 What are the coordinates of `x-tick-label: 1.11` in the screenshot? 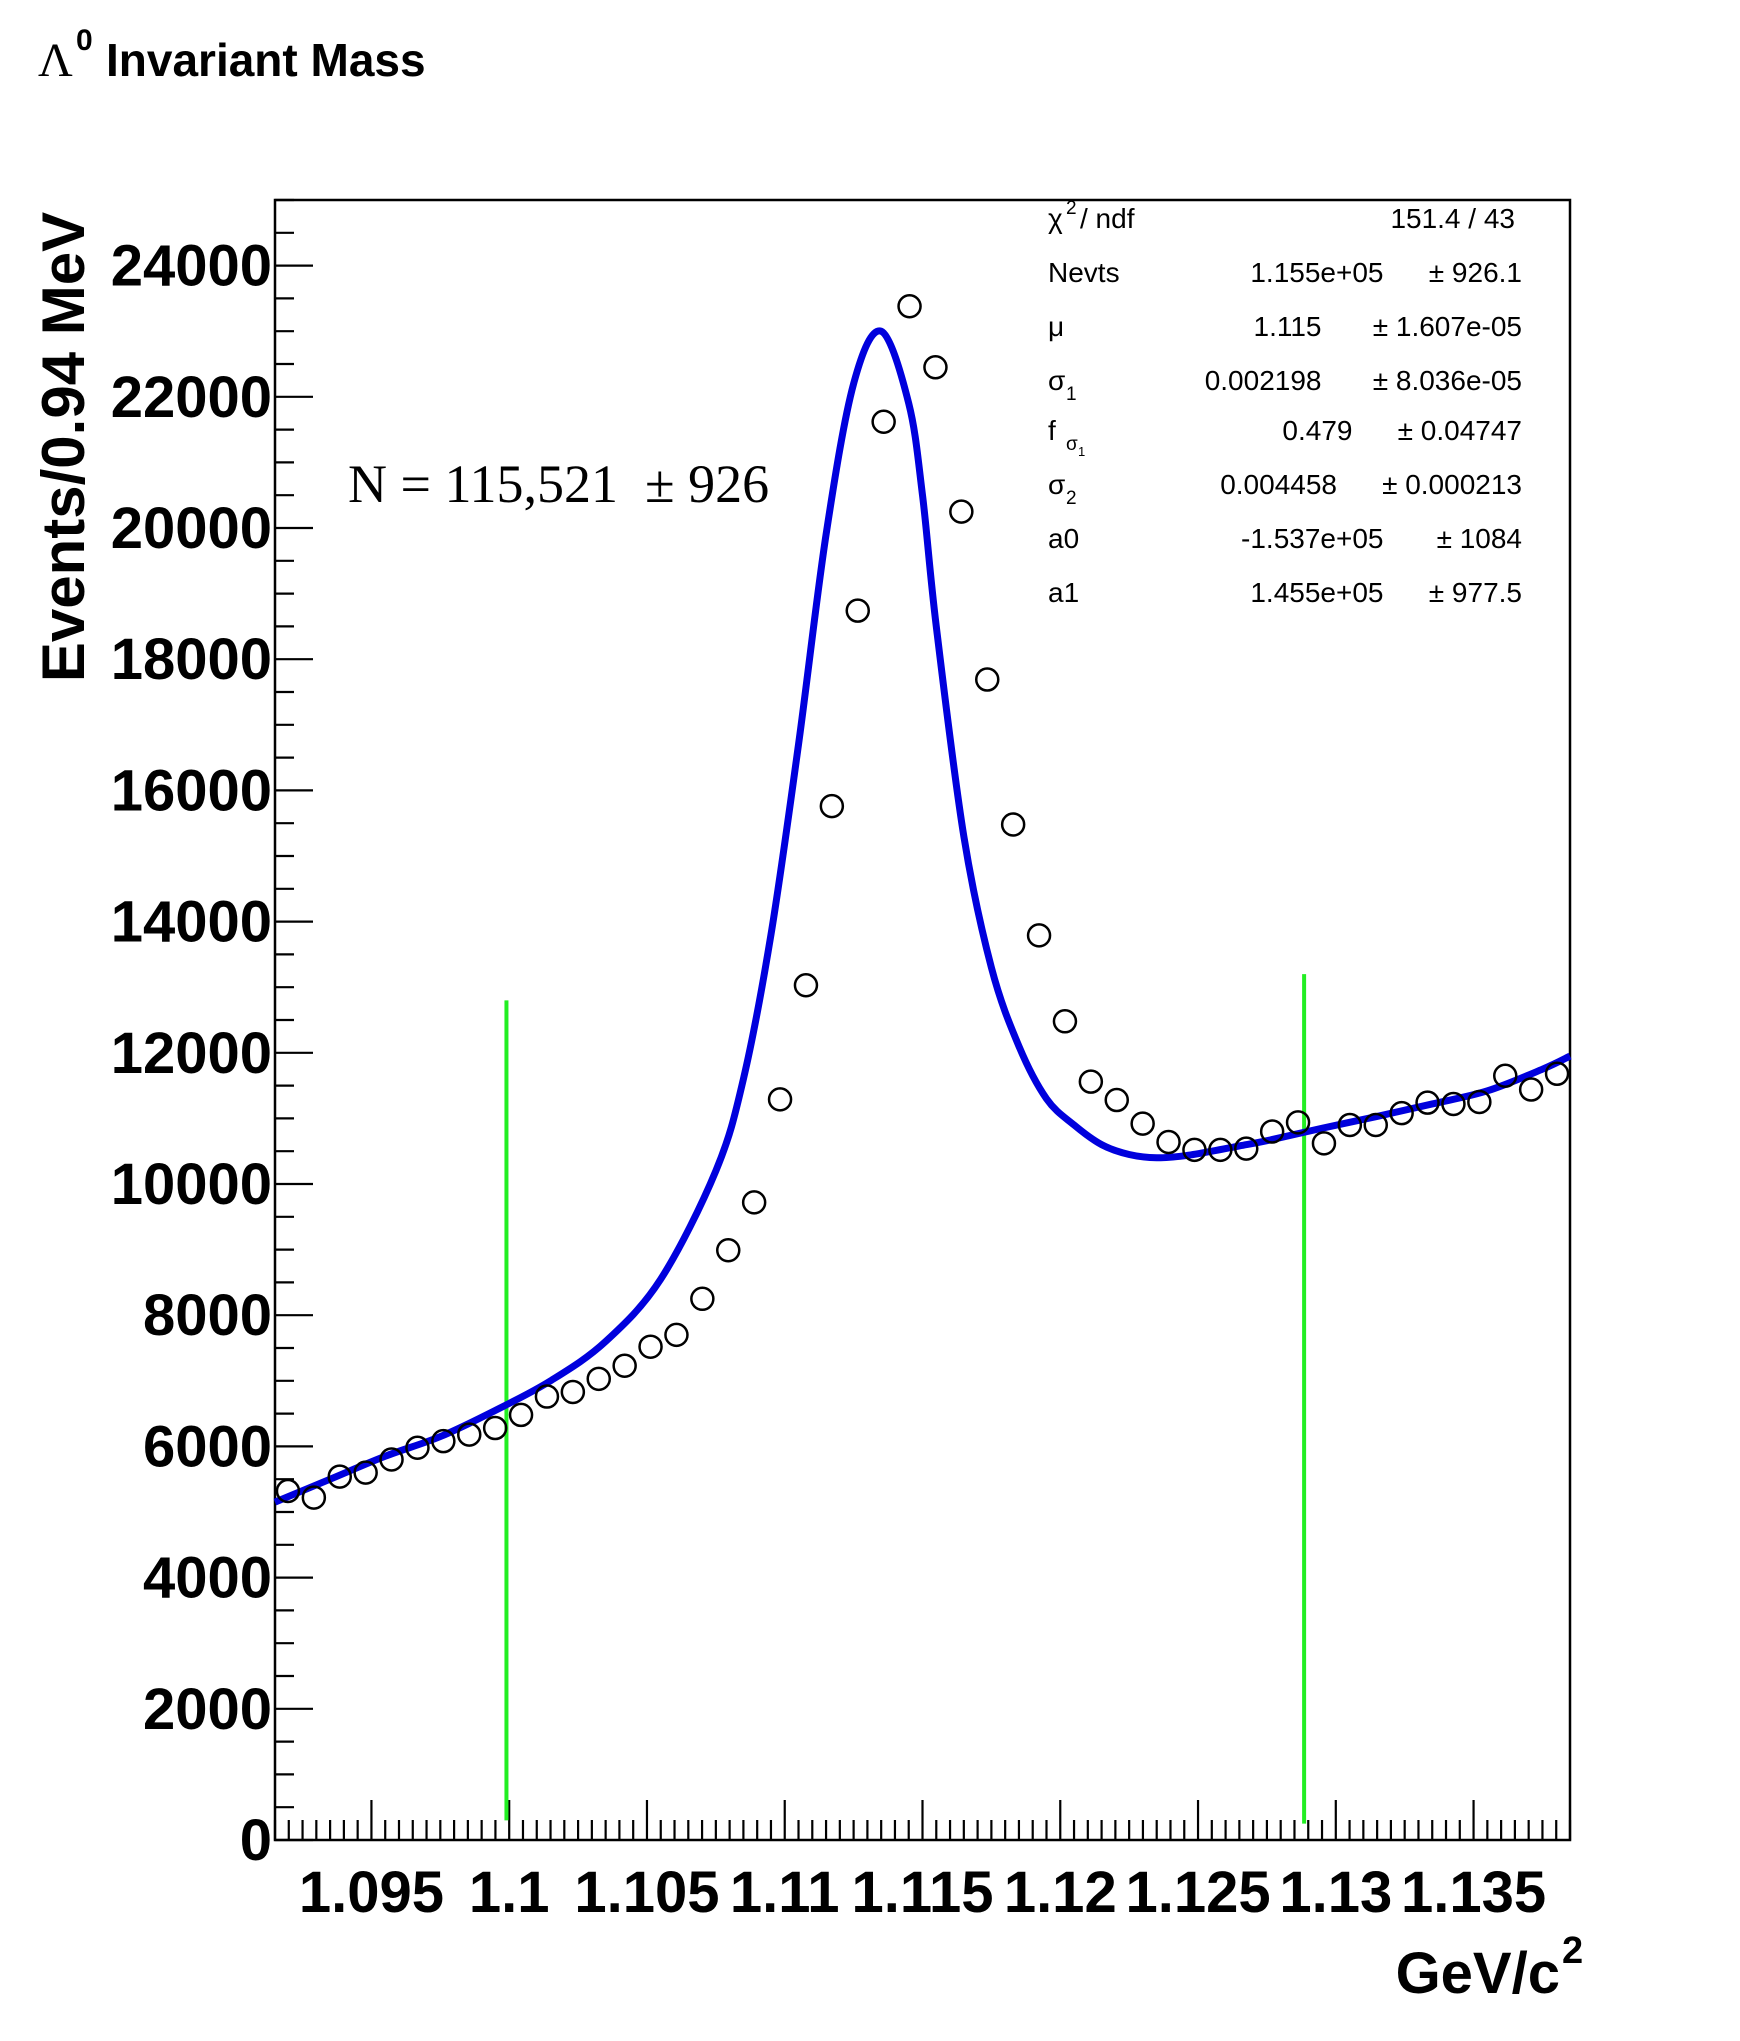 It's located at (785, 1892).